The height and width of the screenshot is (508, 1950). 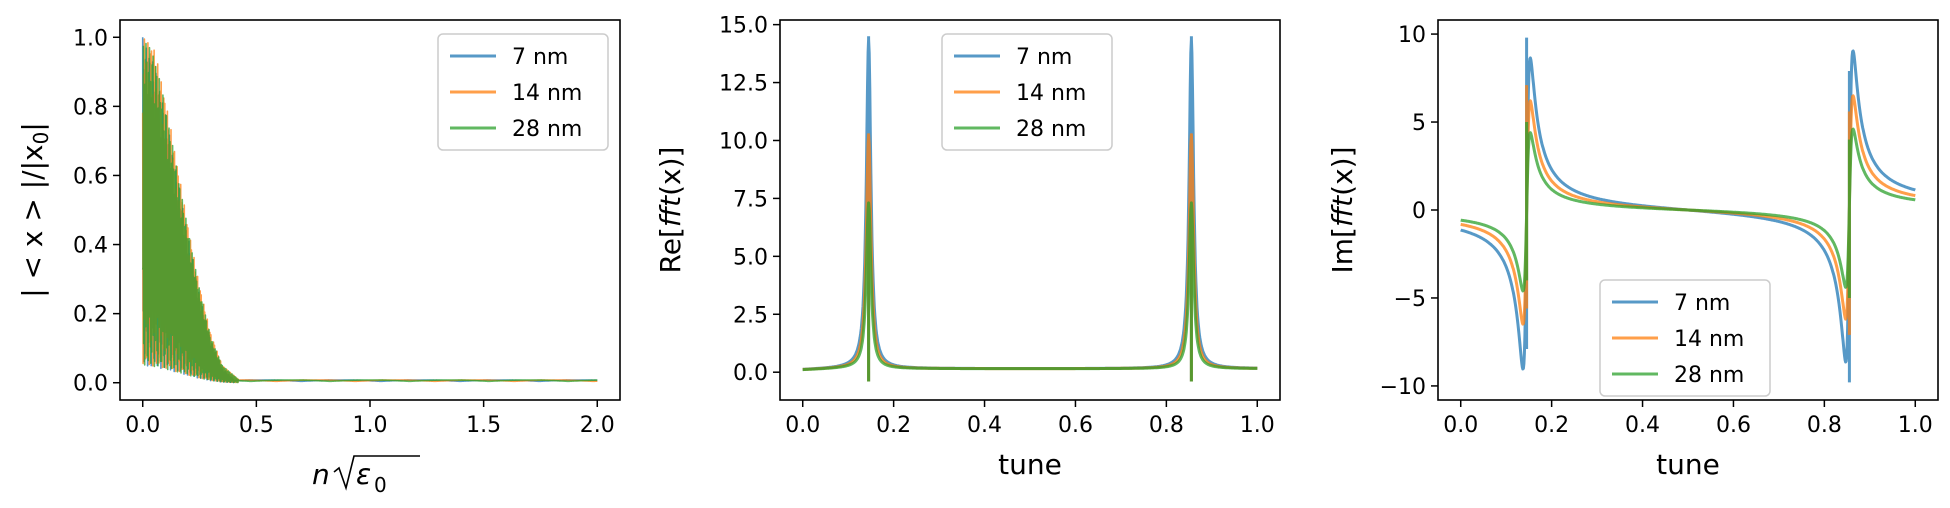 What do you see at coordinates (363, 474) in the screenshot?
I see `x-axis-label-eps: ε` at bounding box center [363, 474].